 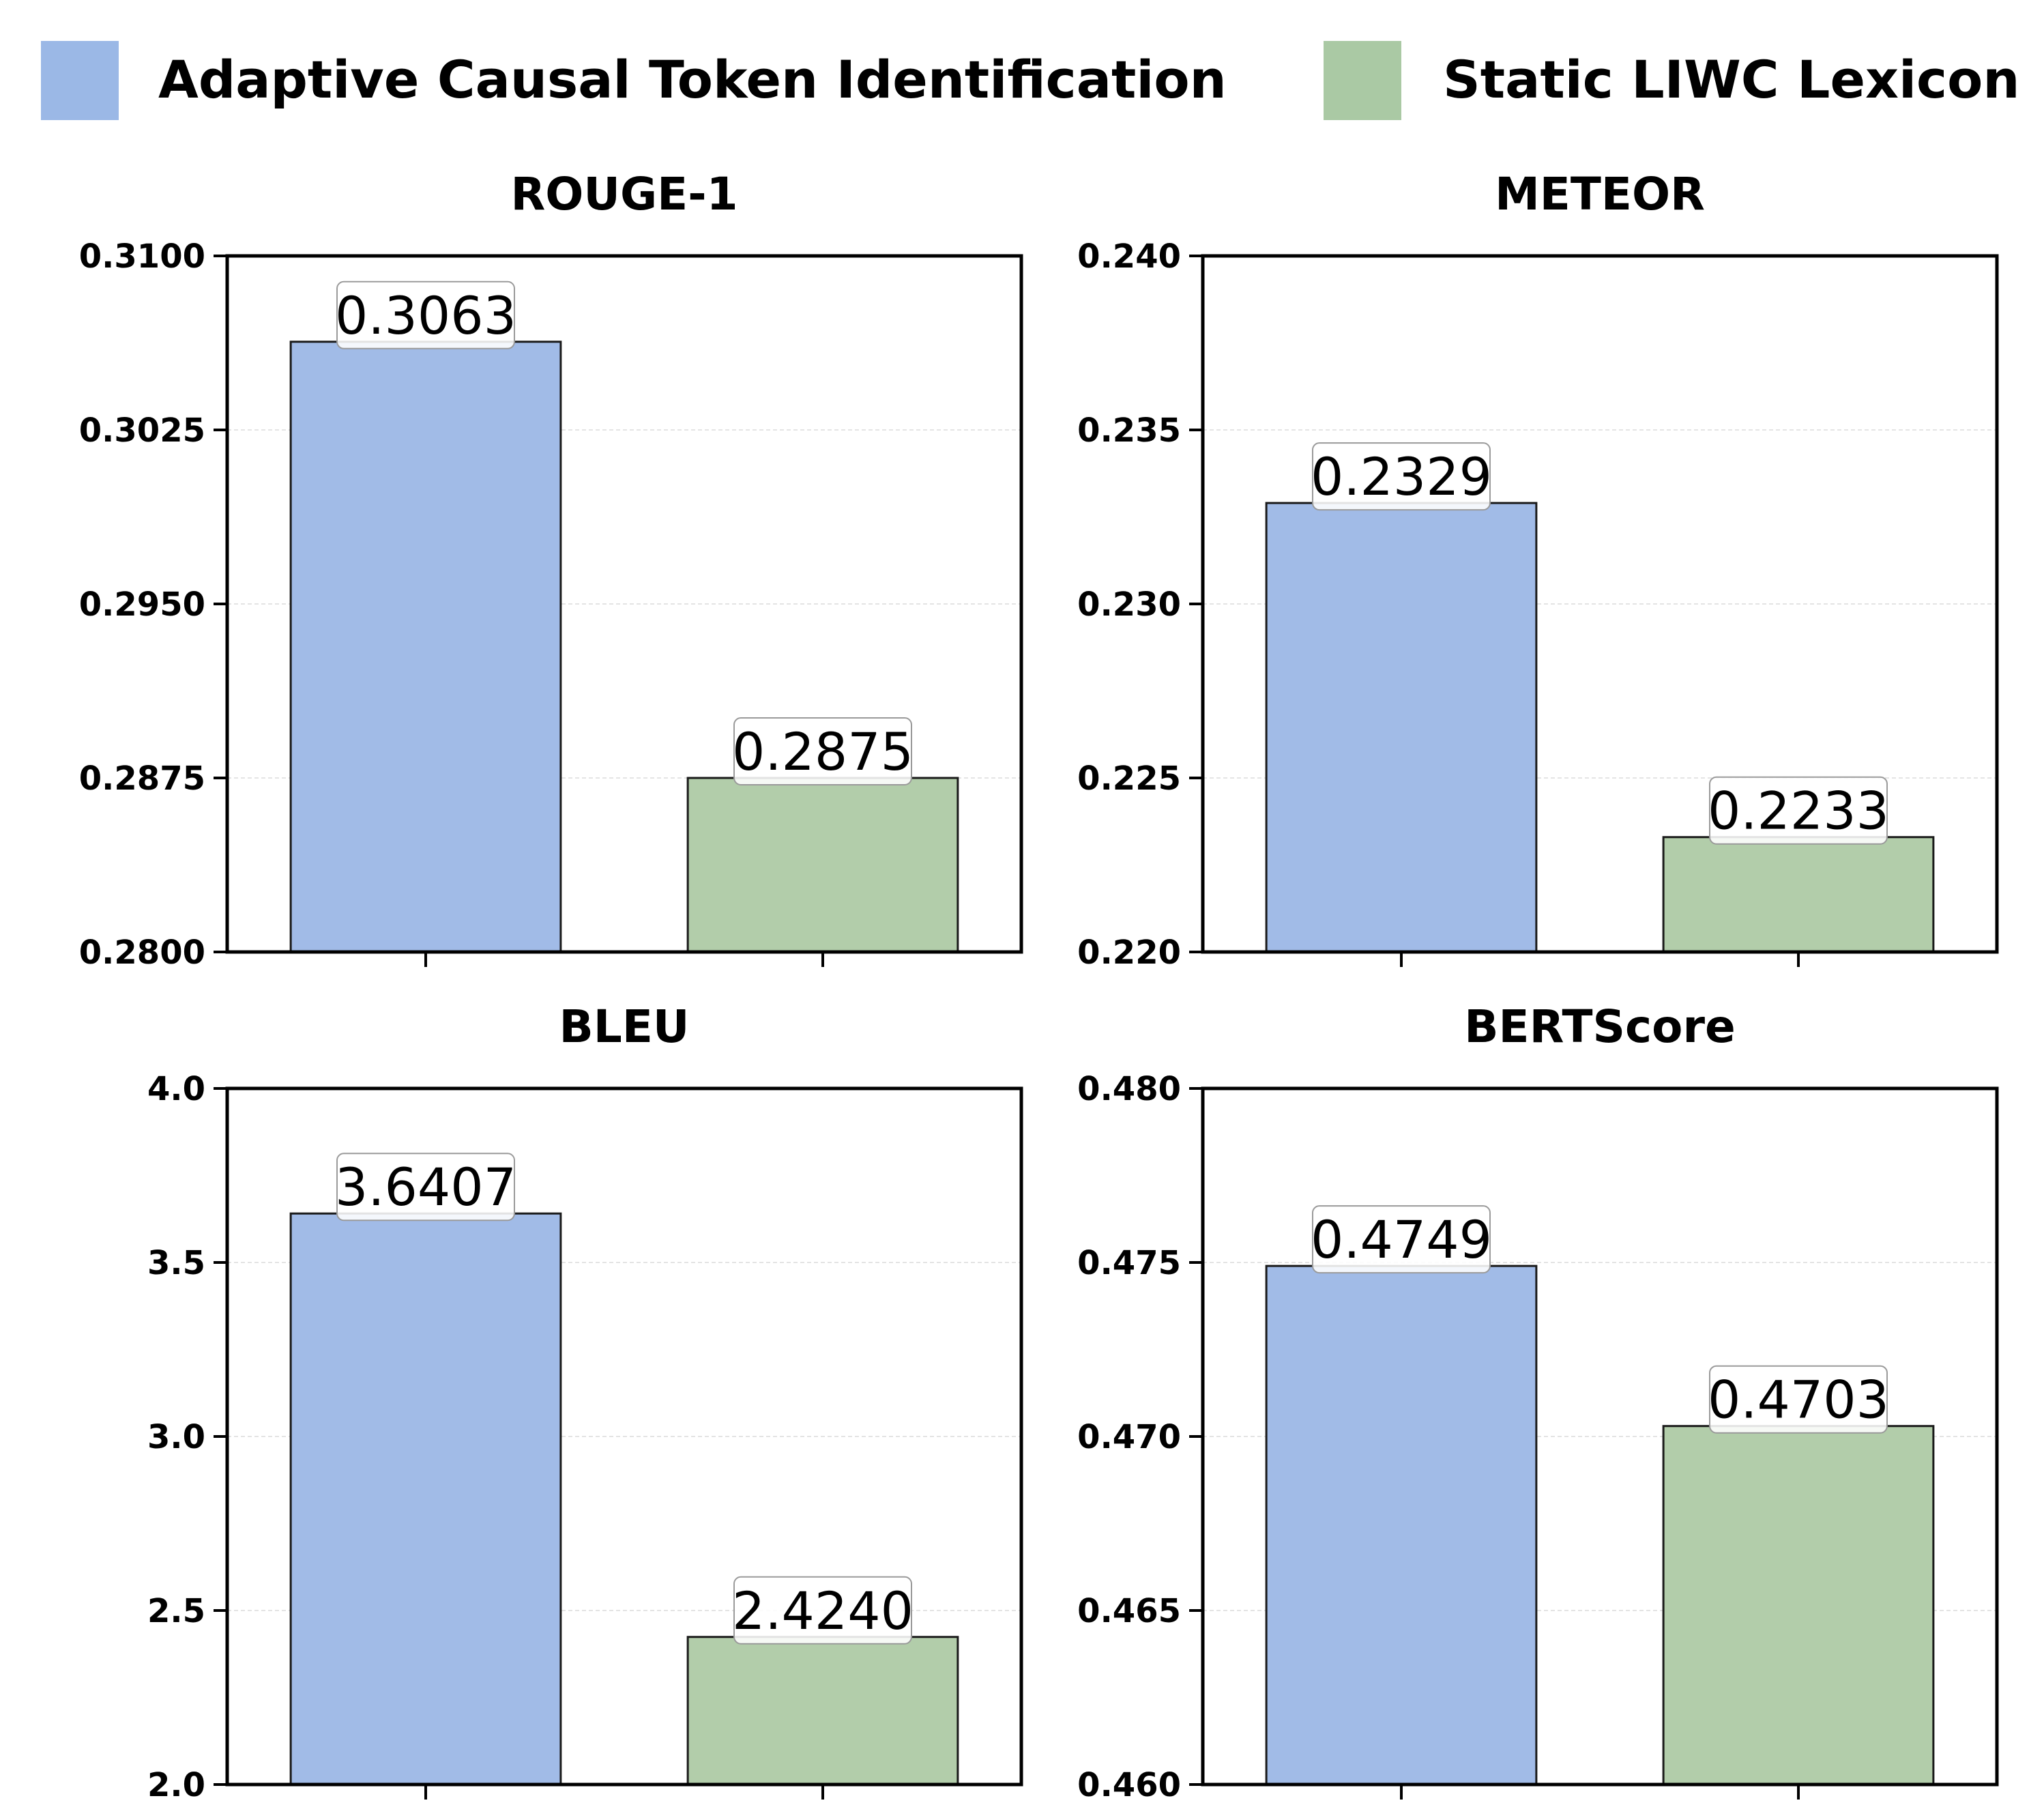 I want to click on meteor-value-label-2: 0.2233, so click(x=1798, y=811).